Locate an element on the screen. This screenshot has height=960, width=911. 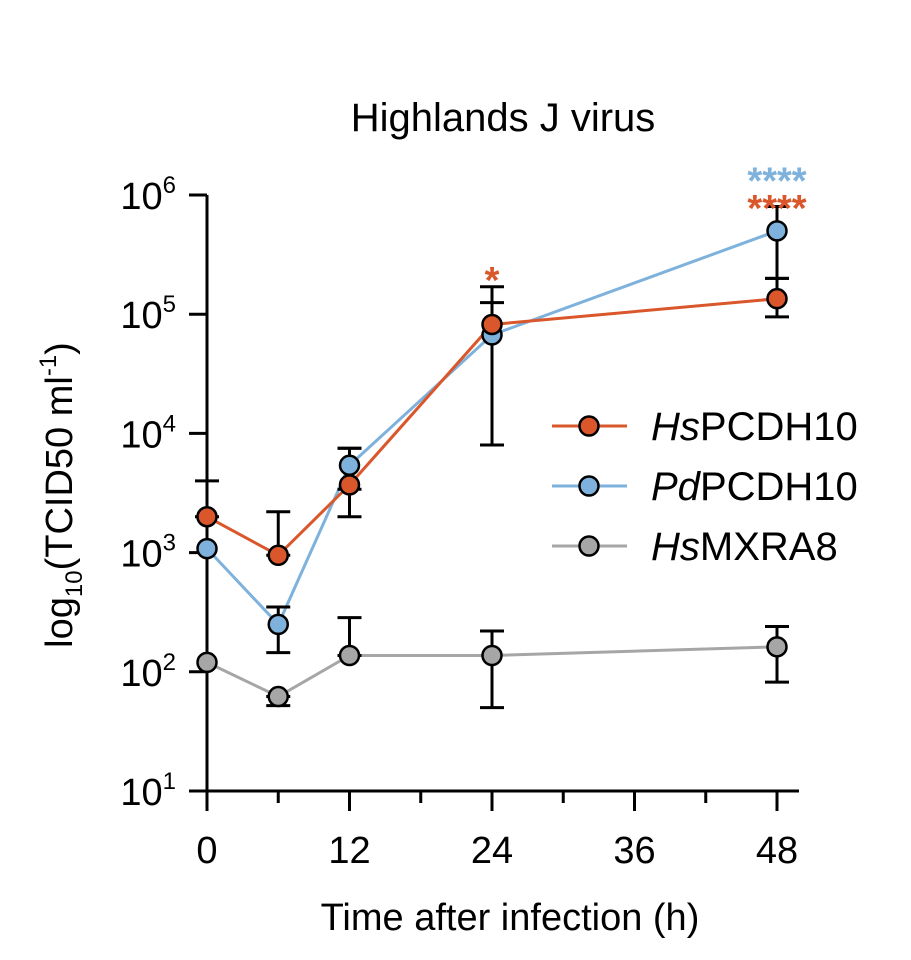
y-tick-label: 10⁴ is located at coordinates (148, 433).